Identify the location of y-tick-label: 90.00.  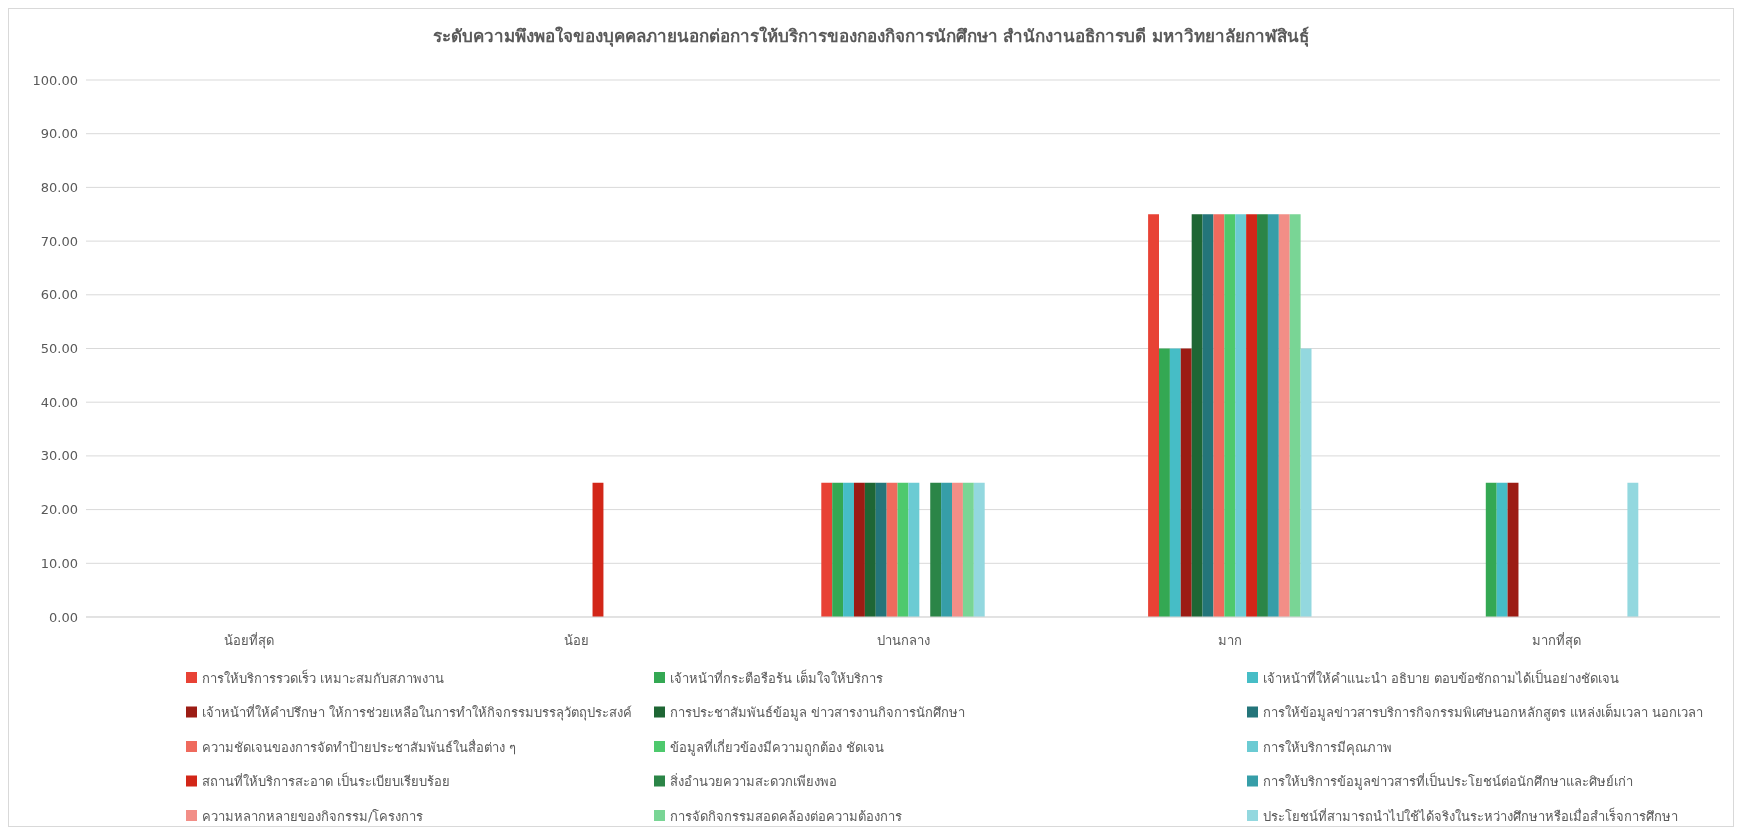
(59, 134).